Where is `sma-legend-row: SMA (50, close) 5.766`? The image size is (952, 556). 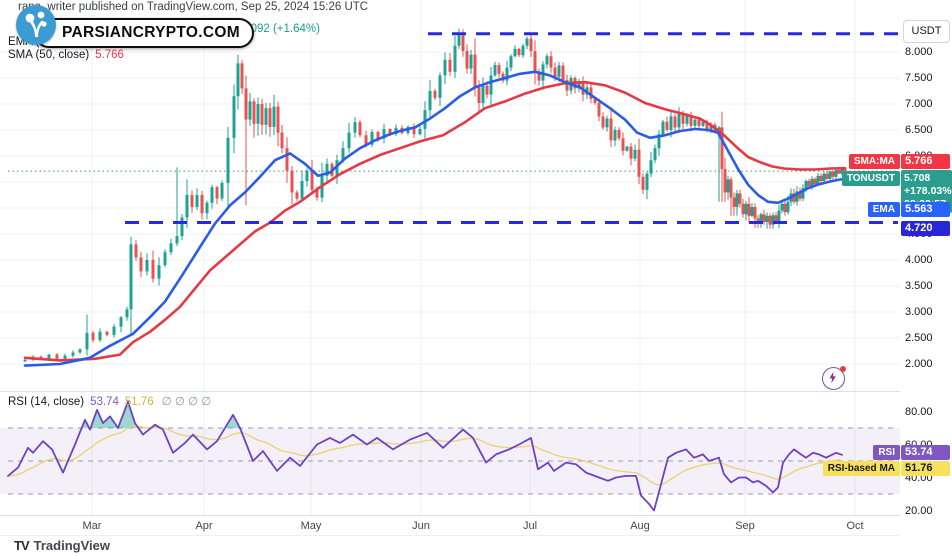
sma-legend-row: SMA (50, close) 5.766 is located at coordinates (66, 55).